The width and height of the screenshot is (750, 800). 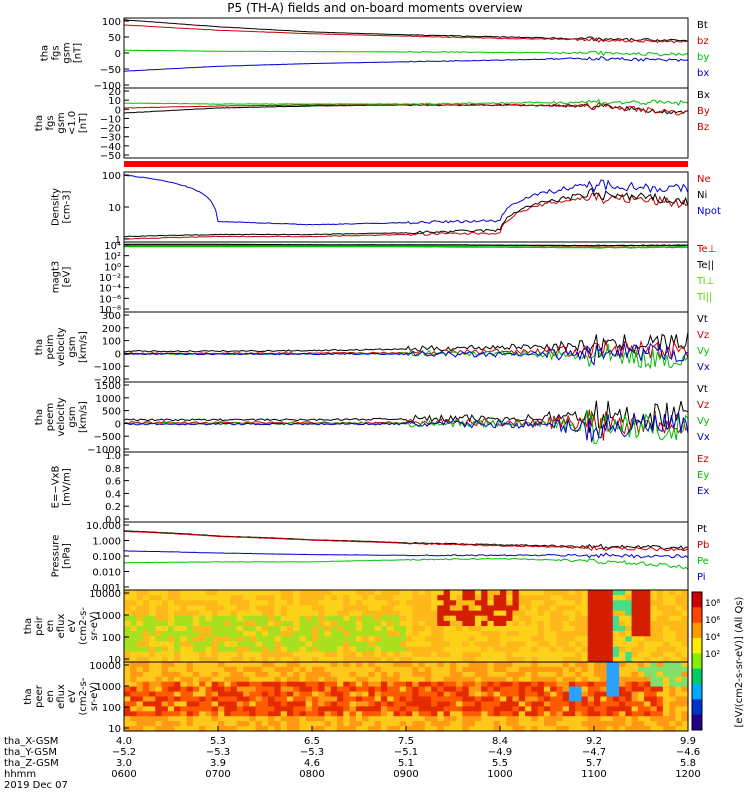 I want to click on y-tick-label: 100, so click(x=111, y=176).